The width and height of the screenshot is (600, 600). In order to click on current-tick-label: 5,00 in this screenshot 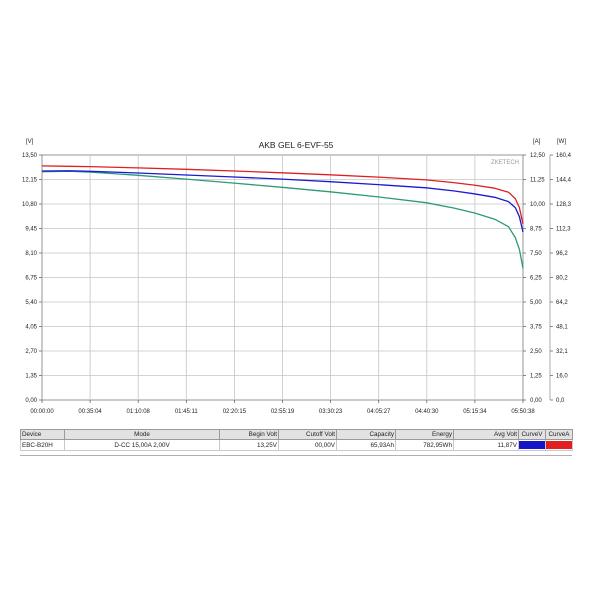, I will do `click(536, 303)`.